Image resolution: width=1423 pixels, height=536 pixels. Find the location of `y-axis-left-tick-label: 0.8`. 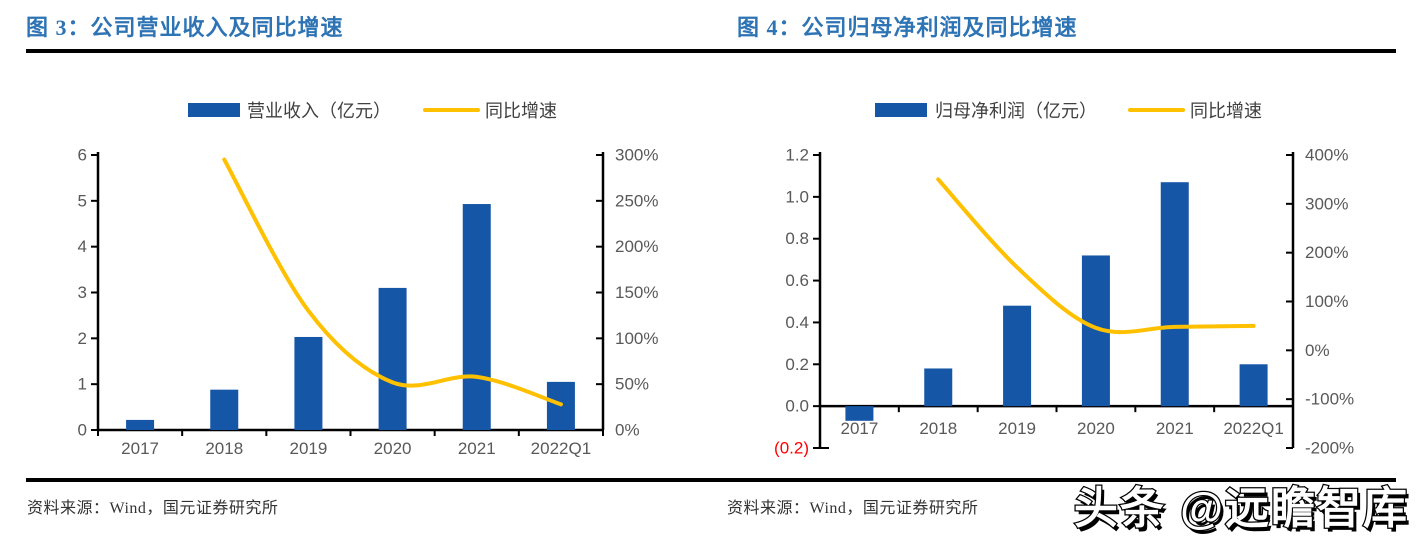

y-axis-left-tick-label: 0.8 is located at coordinates (797, 238).